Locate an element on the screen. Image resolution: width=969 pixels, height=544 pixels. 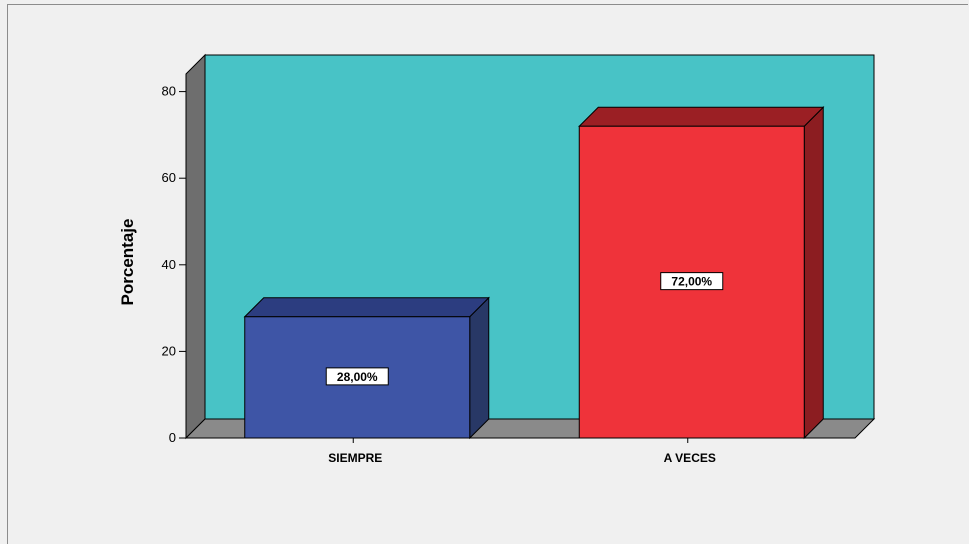
data-label: 72,00% is located at coordinates (691, 282).